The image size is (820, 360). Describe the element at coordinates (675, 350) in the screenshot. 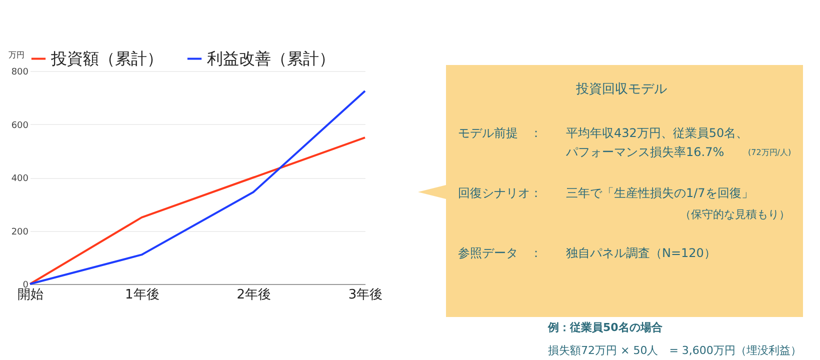

I see `text: 損失額72万円 × 50人 = 3,600万円（埋没利益）` at that location.